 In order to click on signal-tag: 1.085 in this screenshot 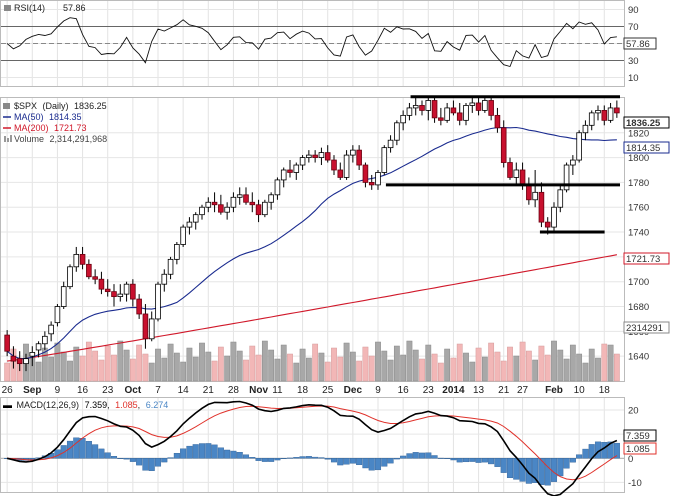, I will do `click(640, 448)`.